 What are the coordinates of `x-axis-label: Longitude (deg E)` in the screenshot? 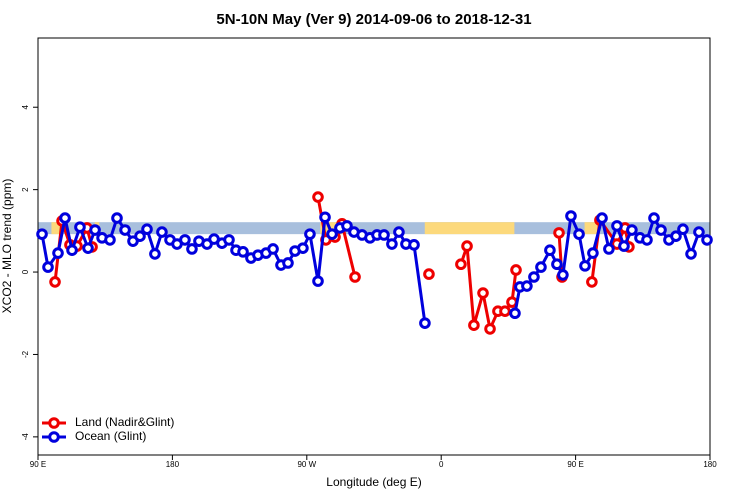 It's located at (373, 482).